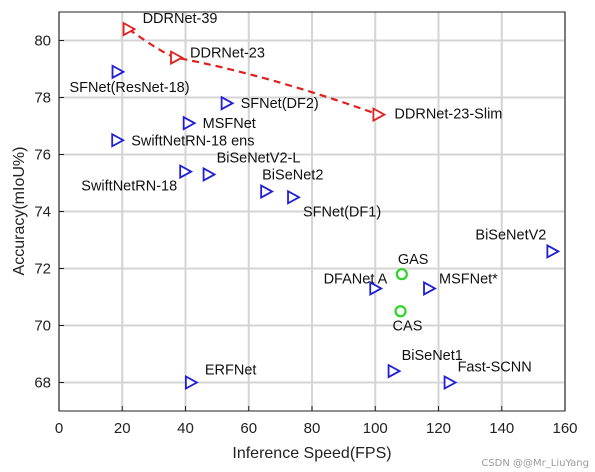 Image resolution: width=595 pixels, height=472 pixels. Describe the element at coordinates (375, 428) in the screenshot. I see `x-tick-label: 100` at that location.